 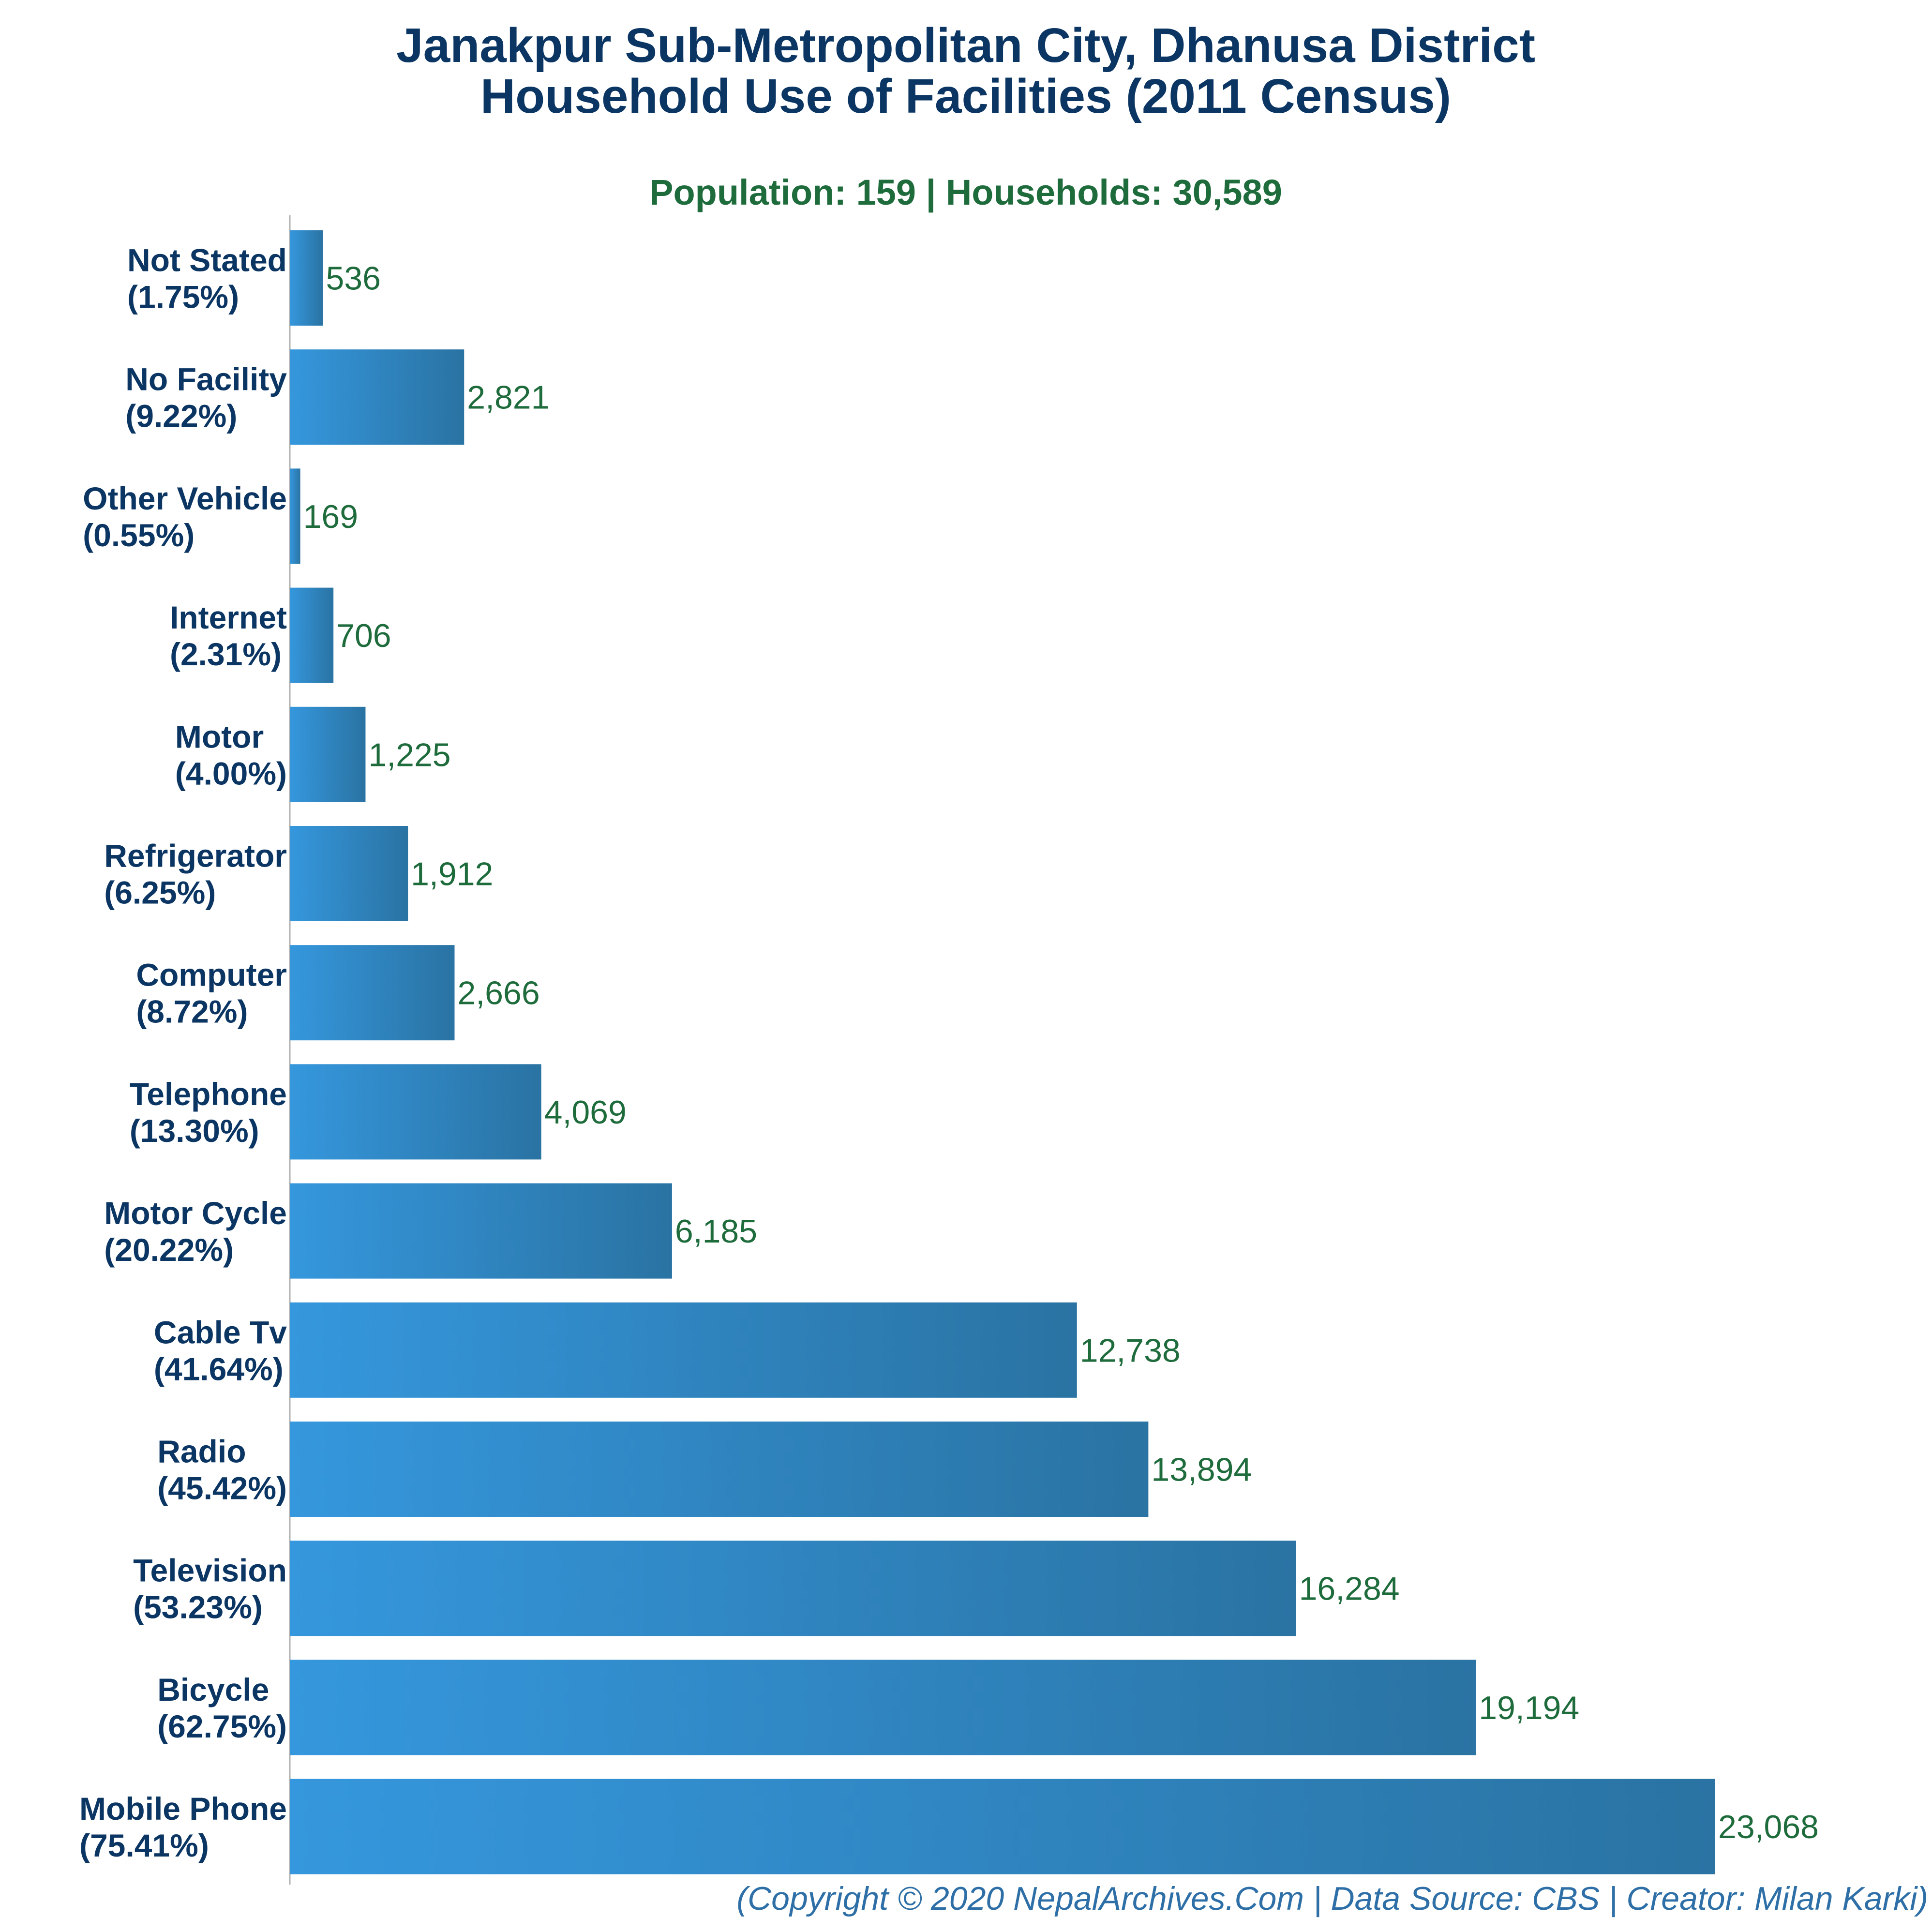 I want to click on chart-subtitle: Population: 159 | Households: 30,589, so click(x=965, y=192).